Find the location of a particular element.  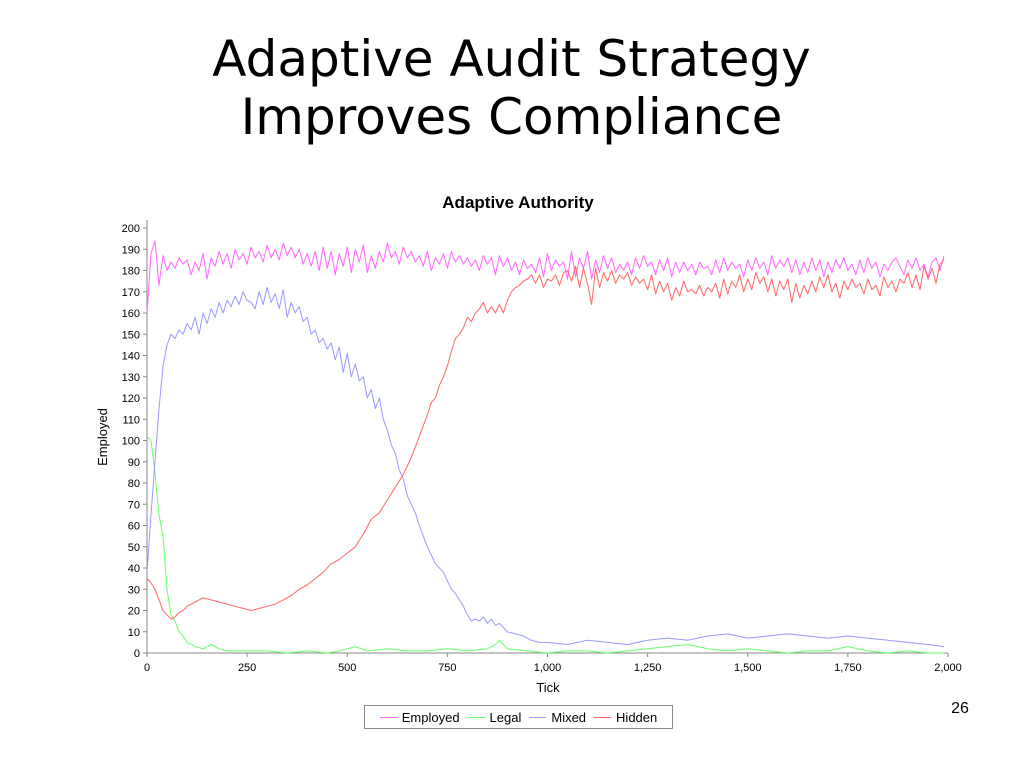

y-tick-label: 10 is located at coordinates (134, 633).